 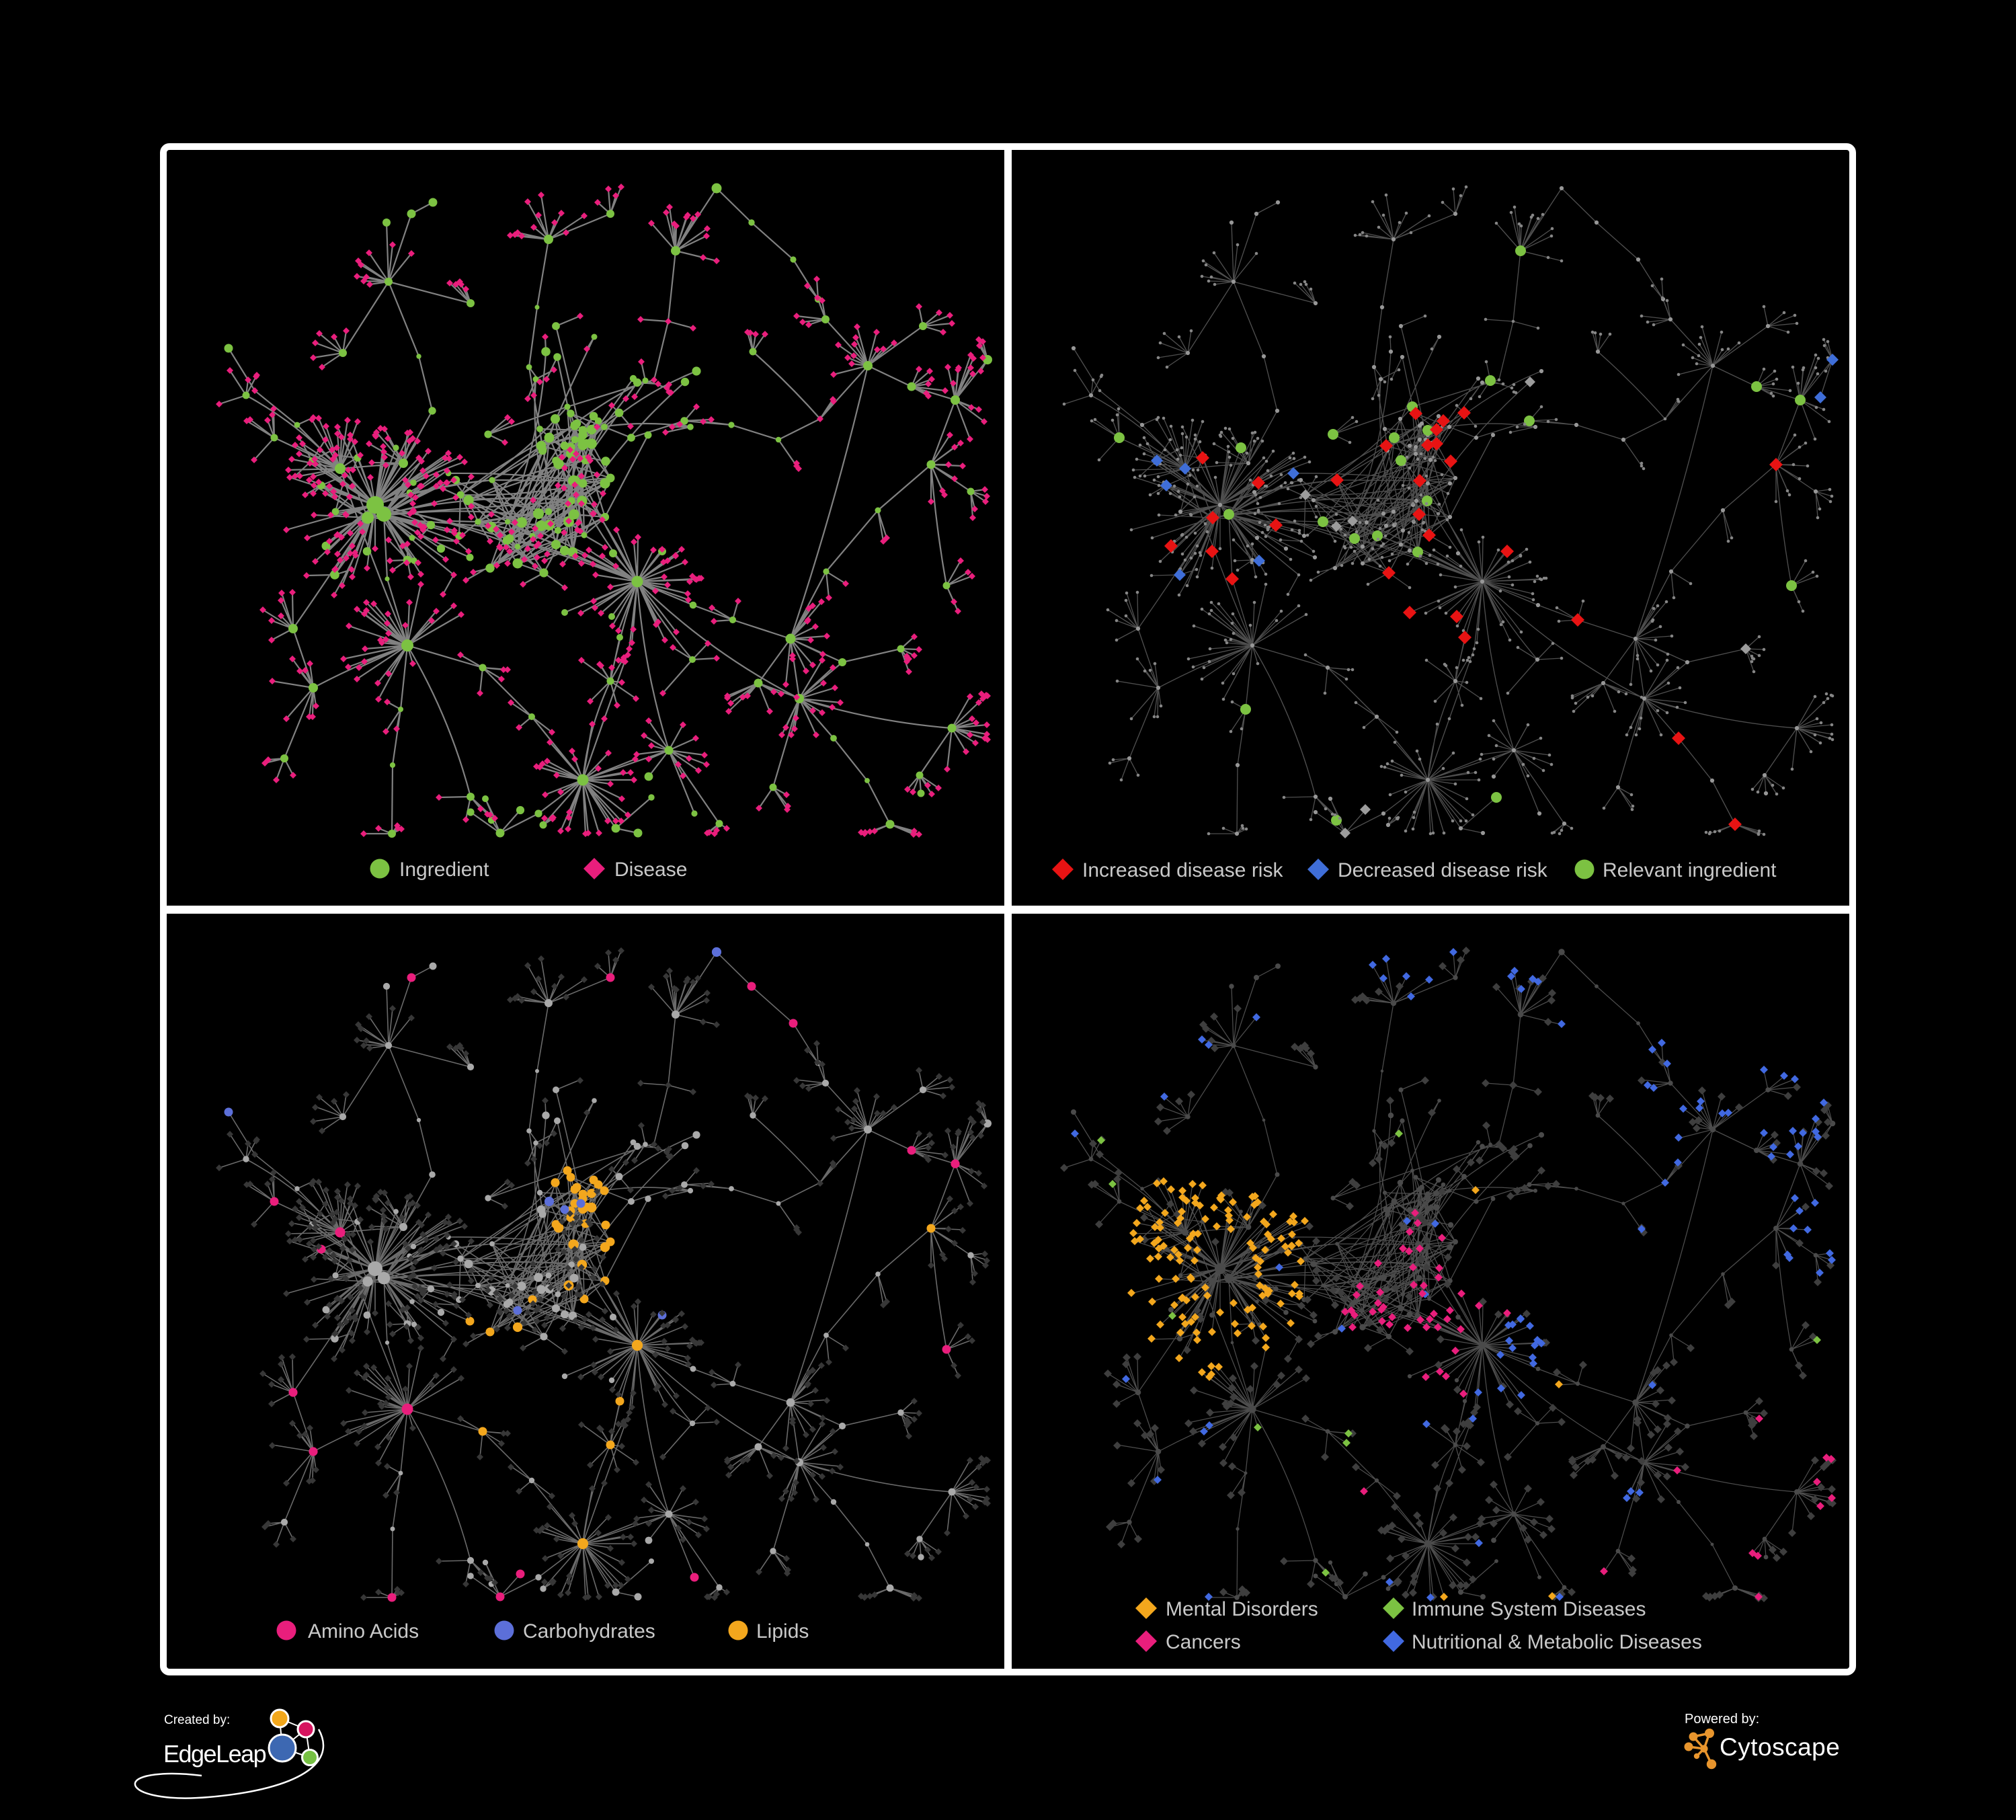 What do you see at coordinates (1690, 870) in the screenshot?
I see `svg-text: Relevant ingredient` at bounding box center [1690, 870].